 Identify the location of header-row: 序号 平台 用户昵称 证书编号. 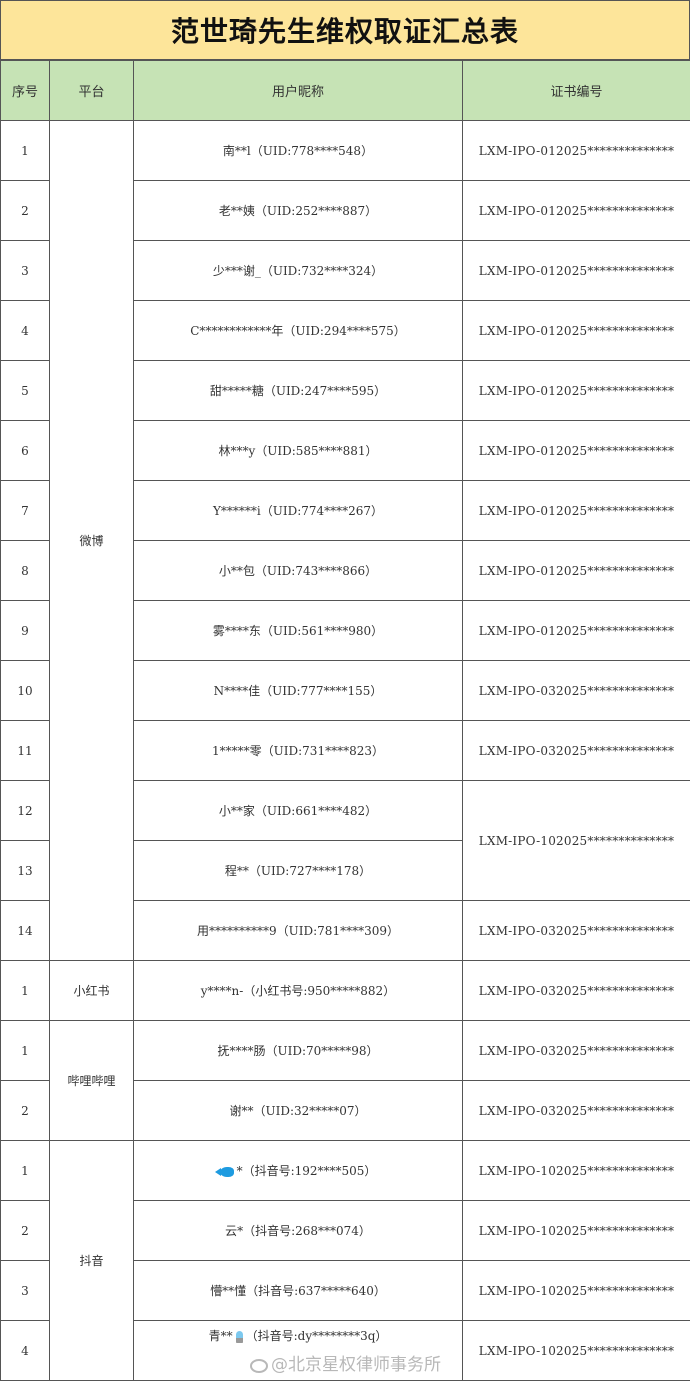
(345, 91).